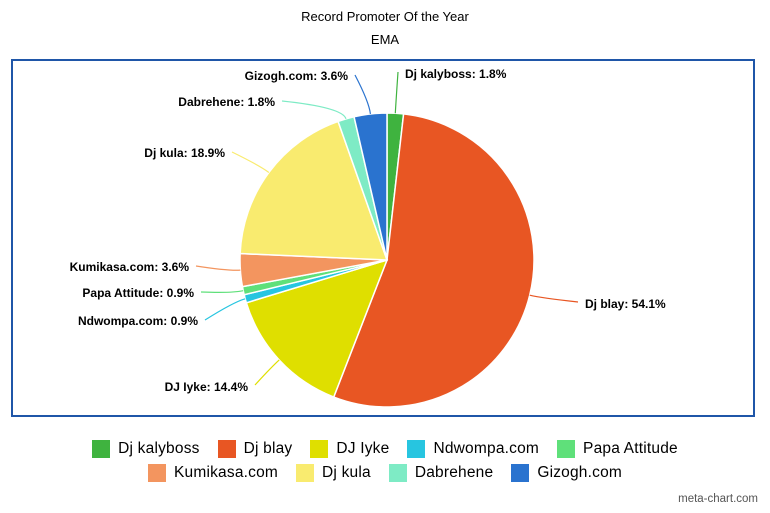  What do you see at coordinates (718, 499) in the screenshot?
I see `credit-text: meta-chart.com` at bounding box center [718, 499].